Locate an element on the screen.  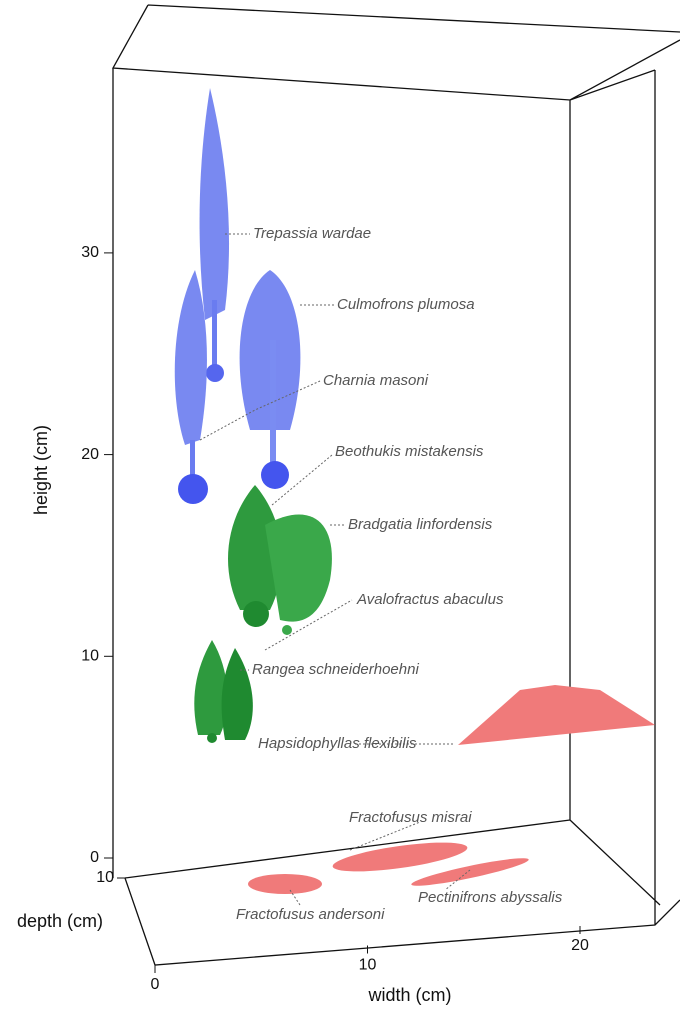
height-tick-label: 30 is located at coordinates (90, 252).